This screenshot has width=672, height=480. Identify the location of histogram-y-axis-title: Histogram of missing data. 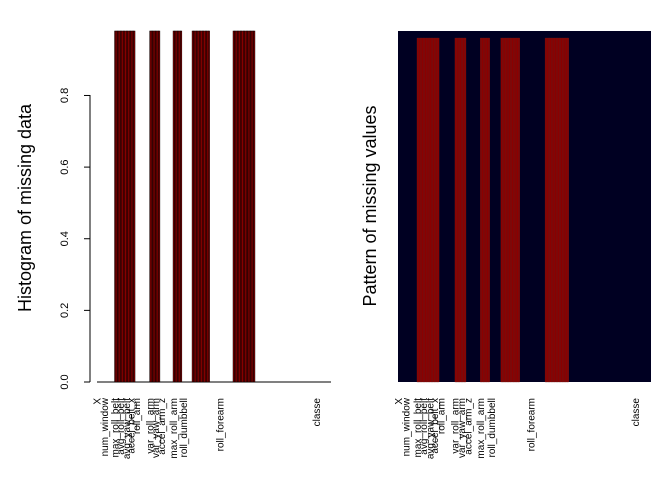
(25, 207).